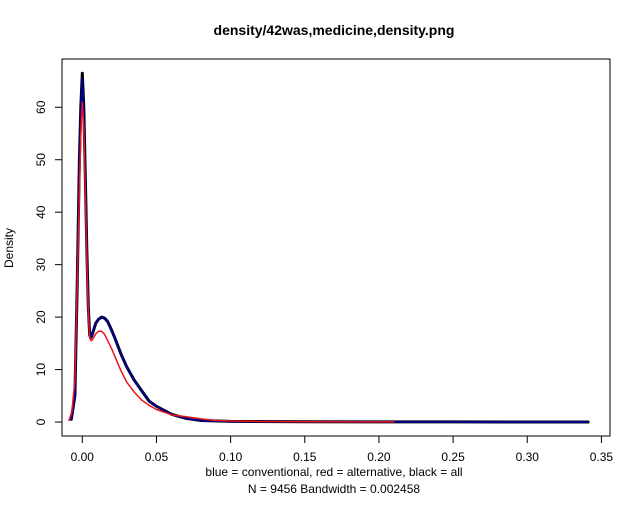  I want to click on x-tick-label: 0.05, so click(157, 457).